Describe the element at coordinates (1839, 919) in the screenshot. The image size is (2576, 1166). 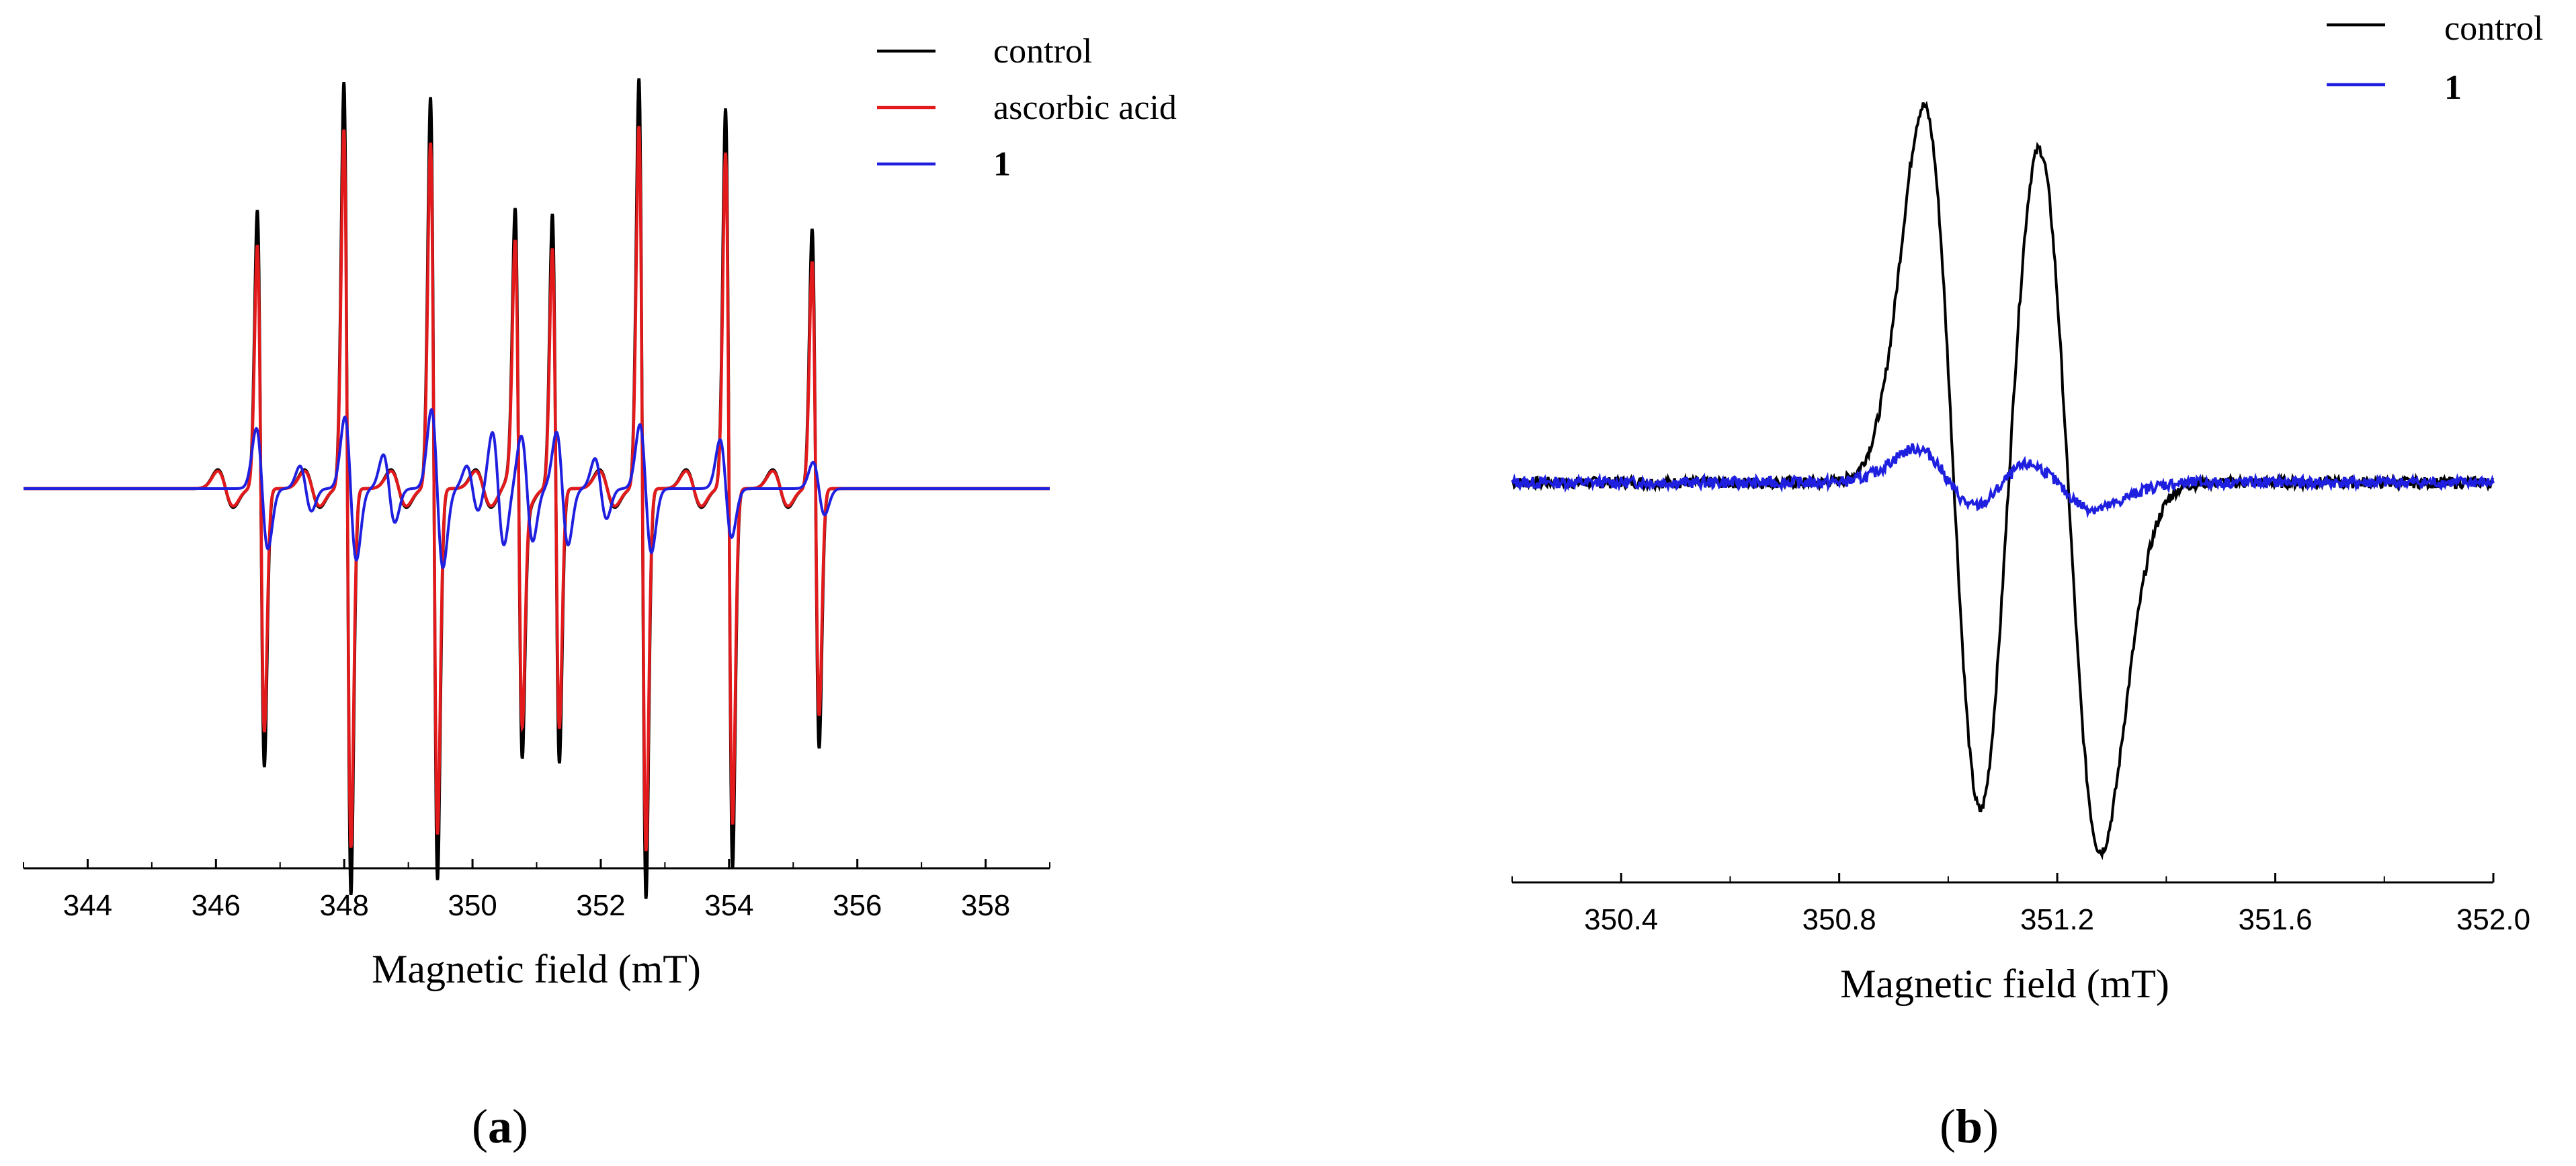
I see `x-tick-label-b-1: 350.8` at that location.